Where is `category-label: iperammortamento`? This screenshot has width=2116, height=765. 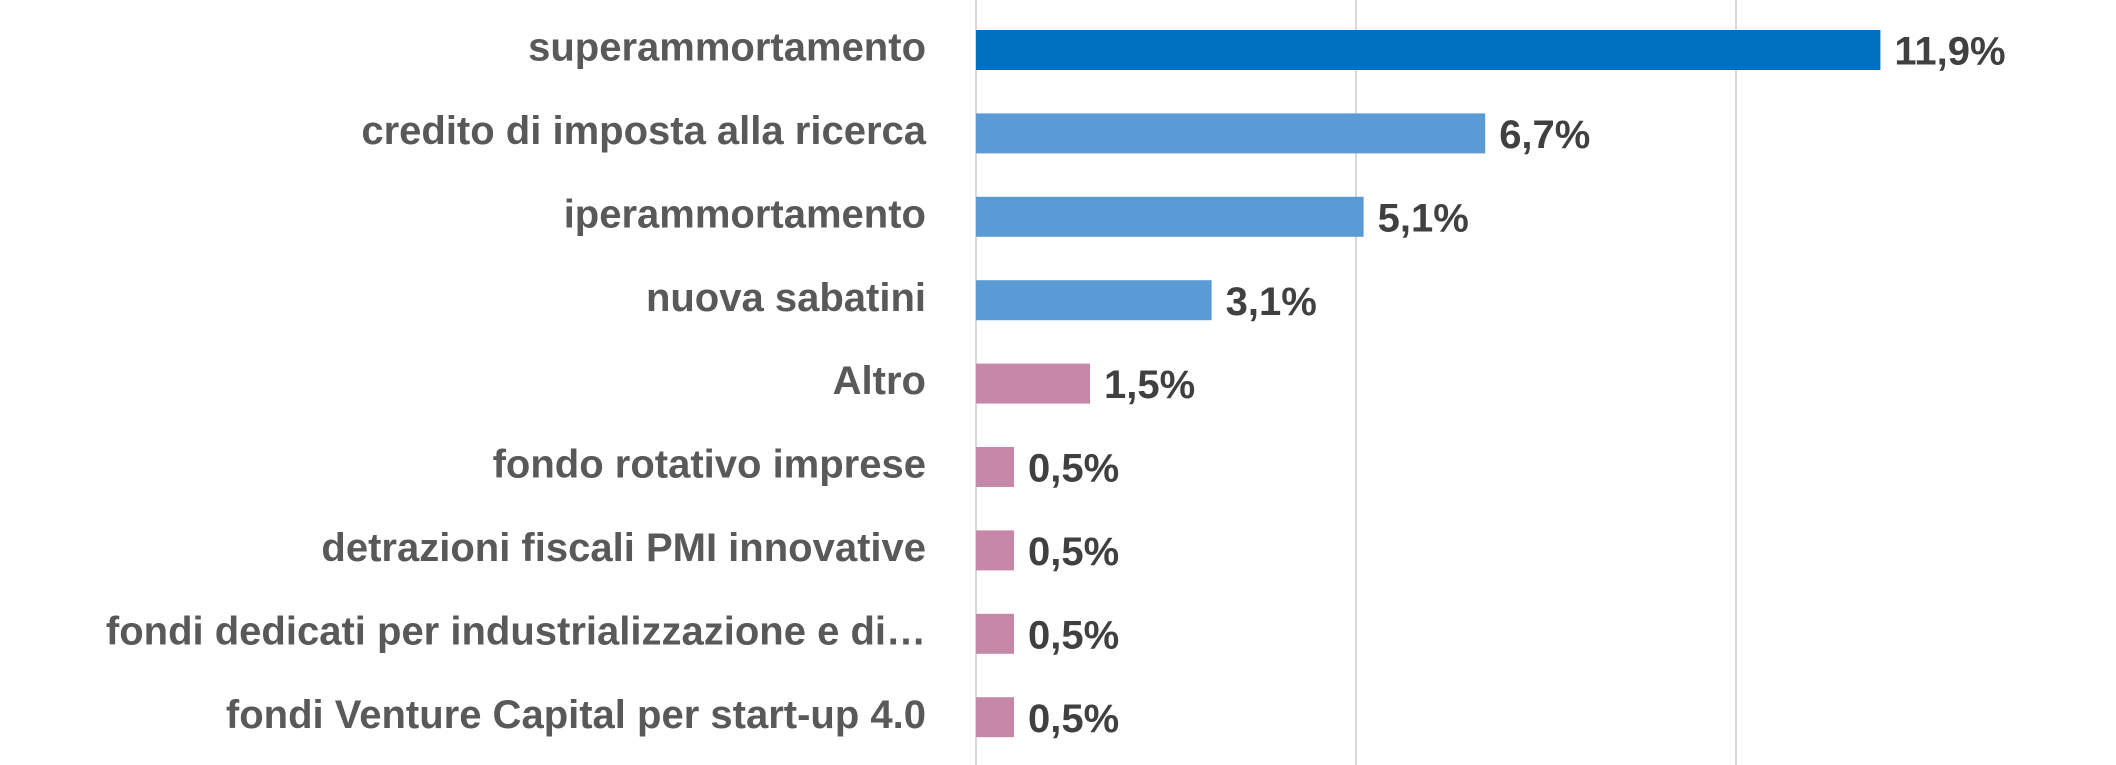 category-label: iperammortamento is located at coordinates (745, 214).